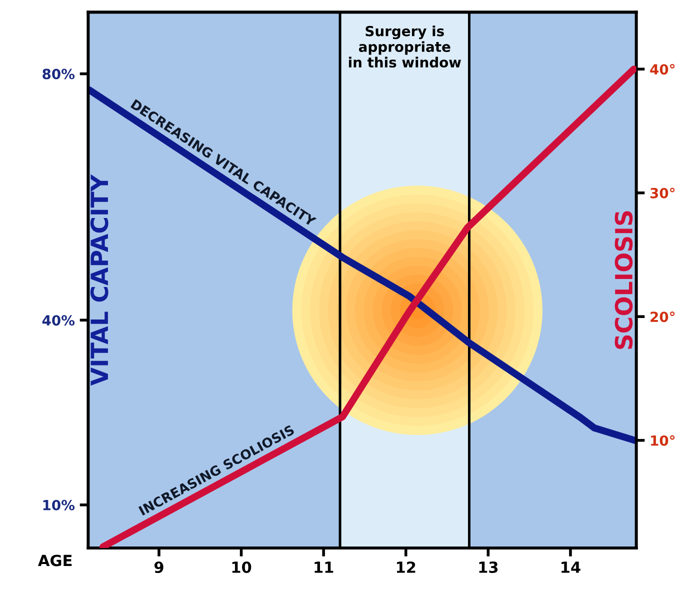 The height and width of the screenshot is (598, 700). Describe the element at coordinates (571, 567) in the screenshot. I see `x-tick-label: 14` at that location.